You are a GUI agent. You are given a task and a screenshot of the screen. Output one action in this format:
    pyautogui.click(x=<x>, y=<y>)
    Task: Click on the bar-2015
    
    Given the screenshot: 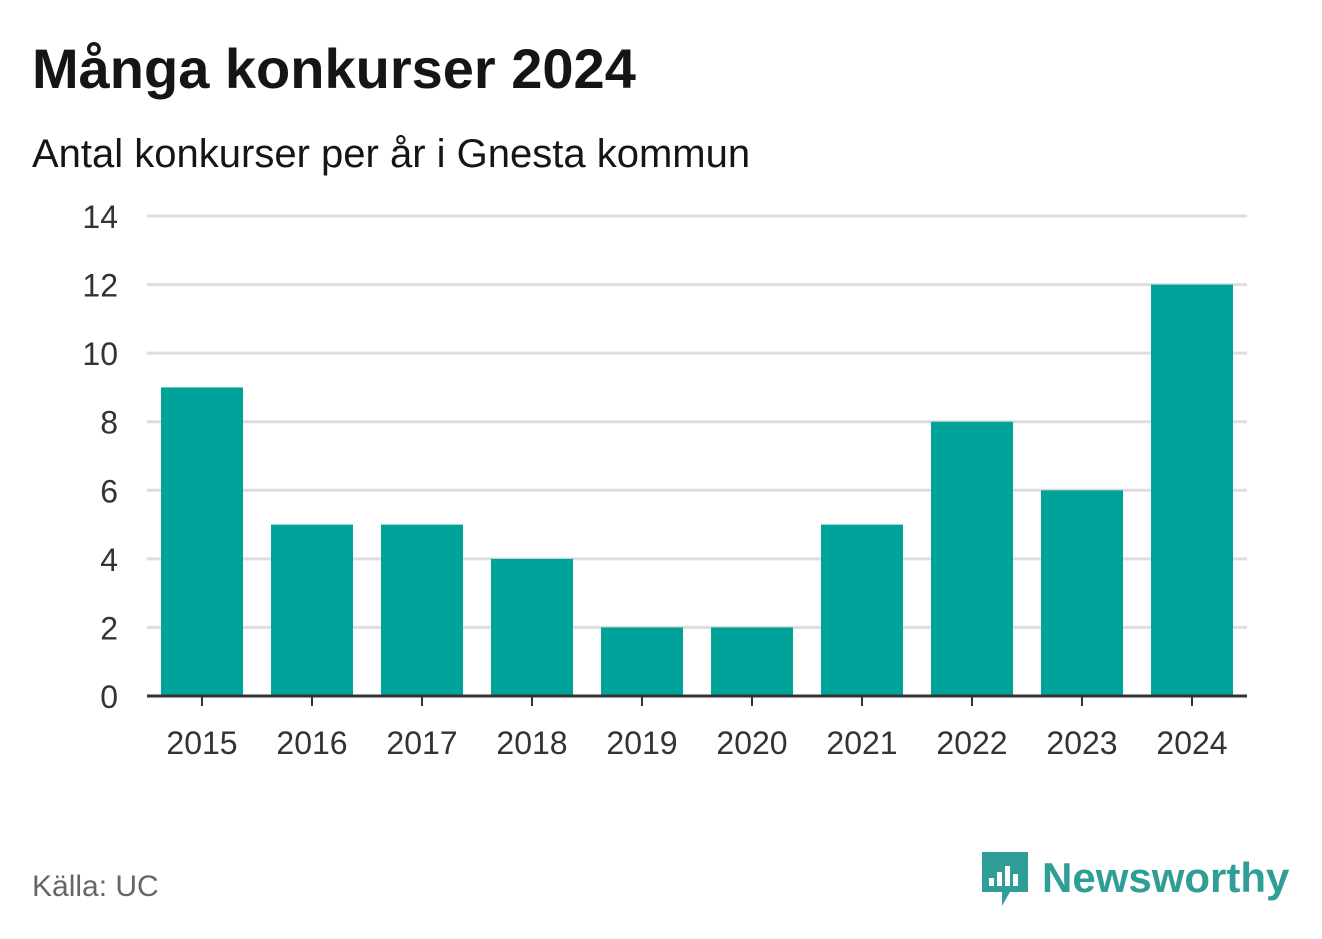 What is the action you would take?
    pyautogui.click(x=202, y=541)
    